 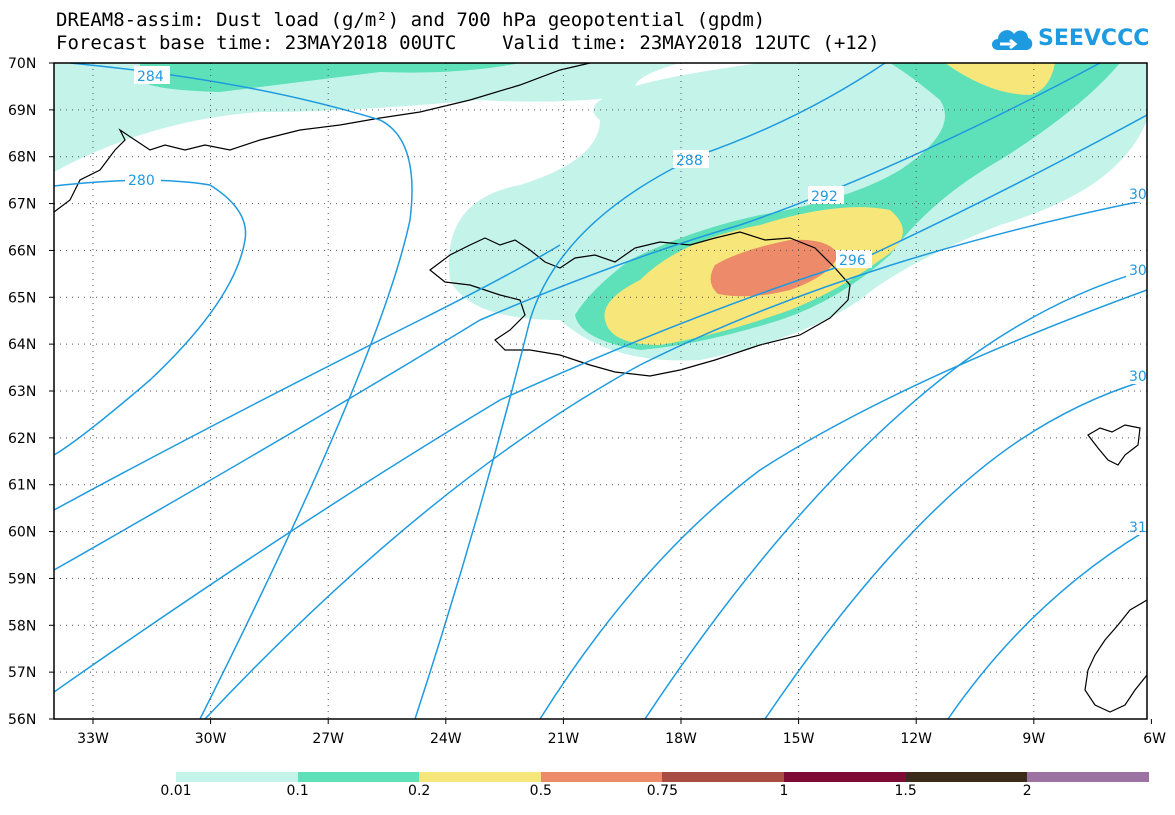 I want to click on longitude-label: 18W, so click(x=681, y=739).